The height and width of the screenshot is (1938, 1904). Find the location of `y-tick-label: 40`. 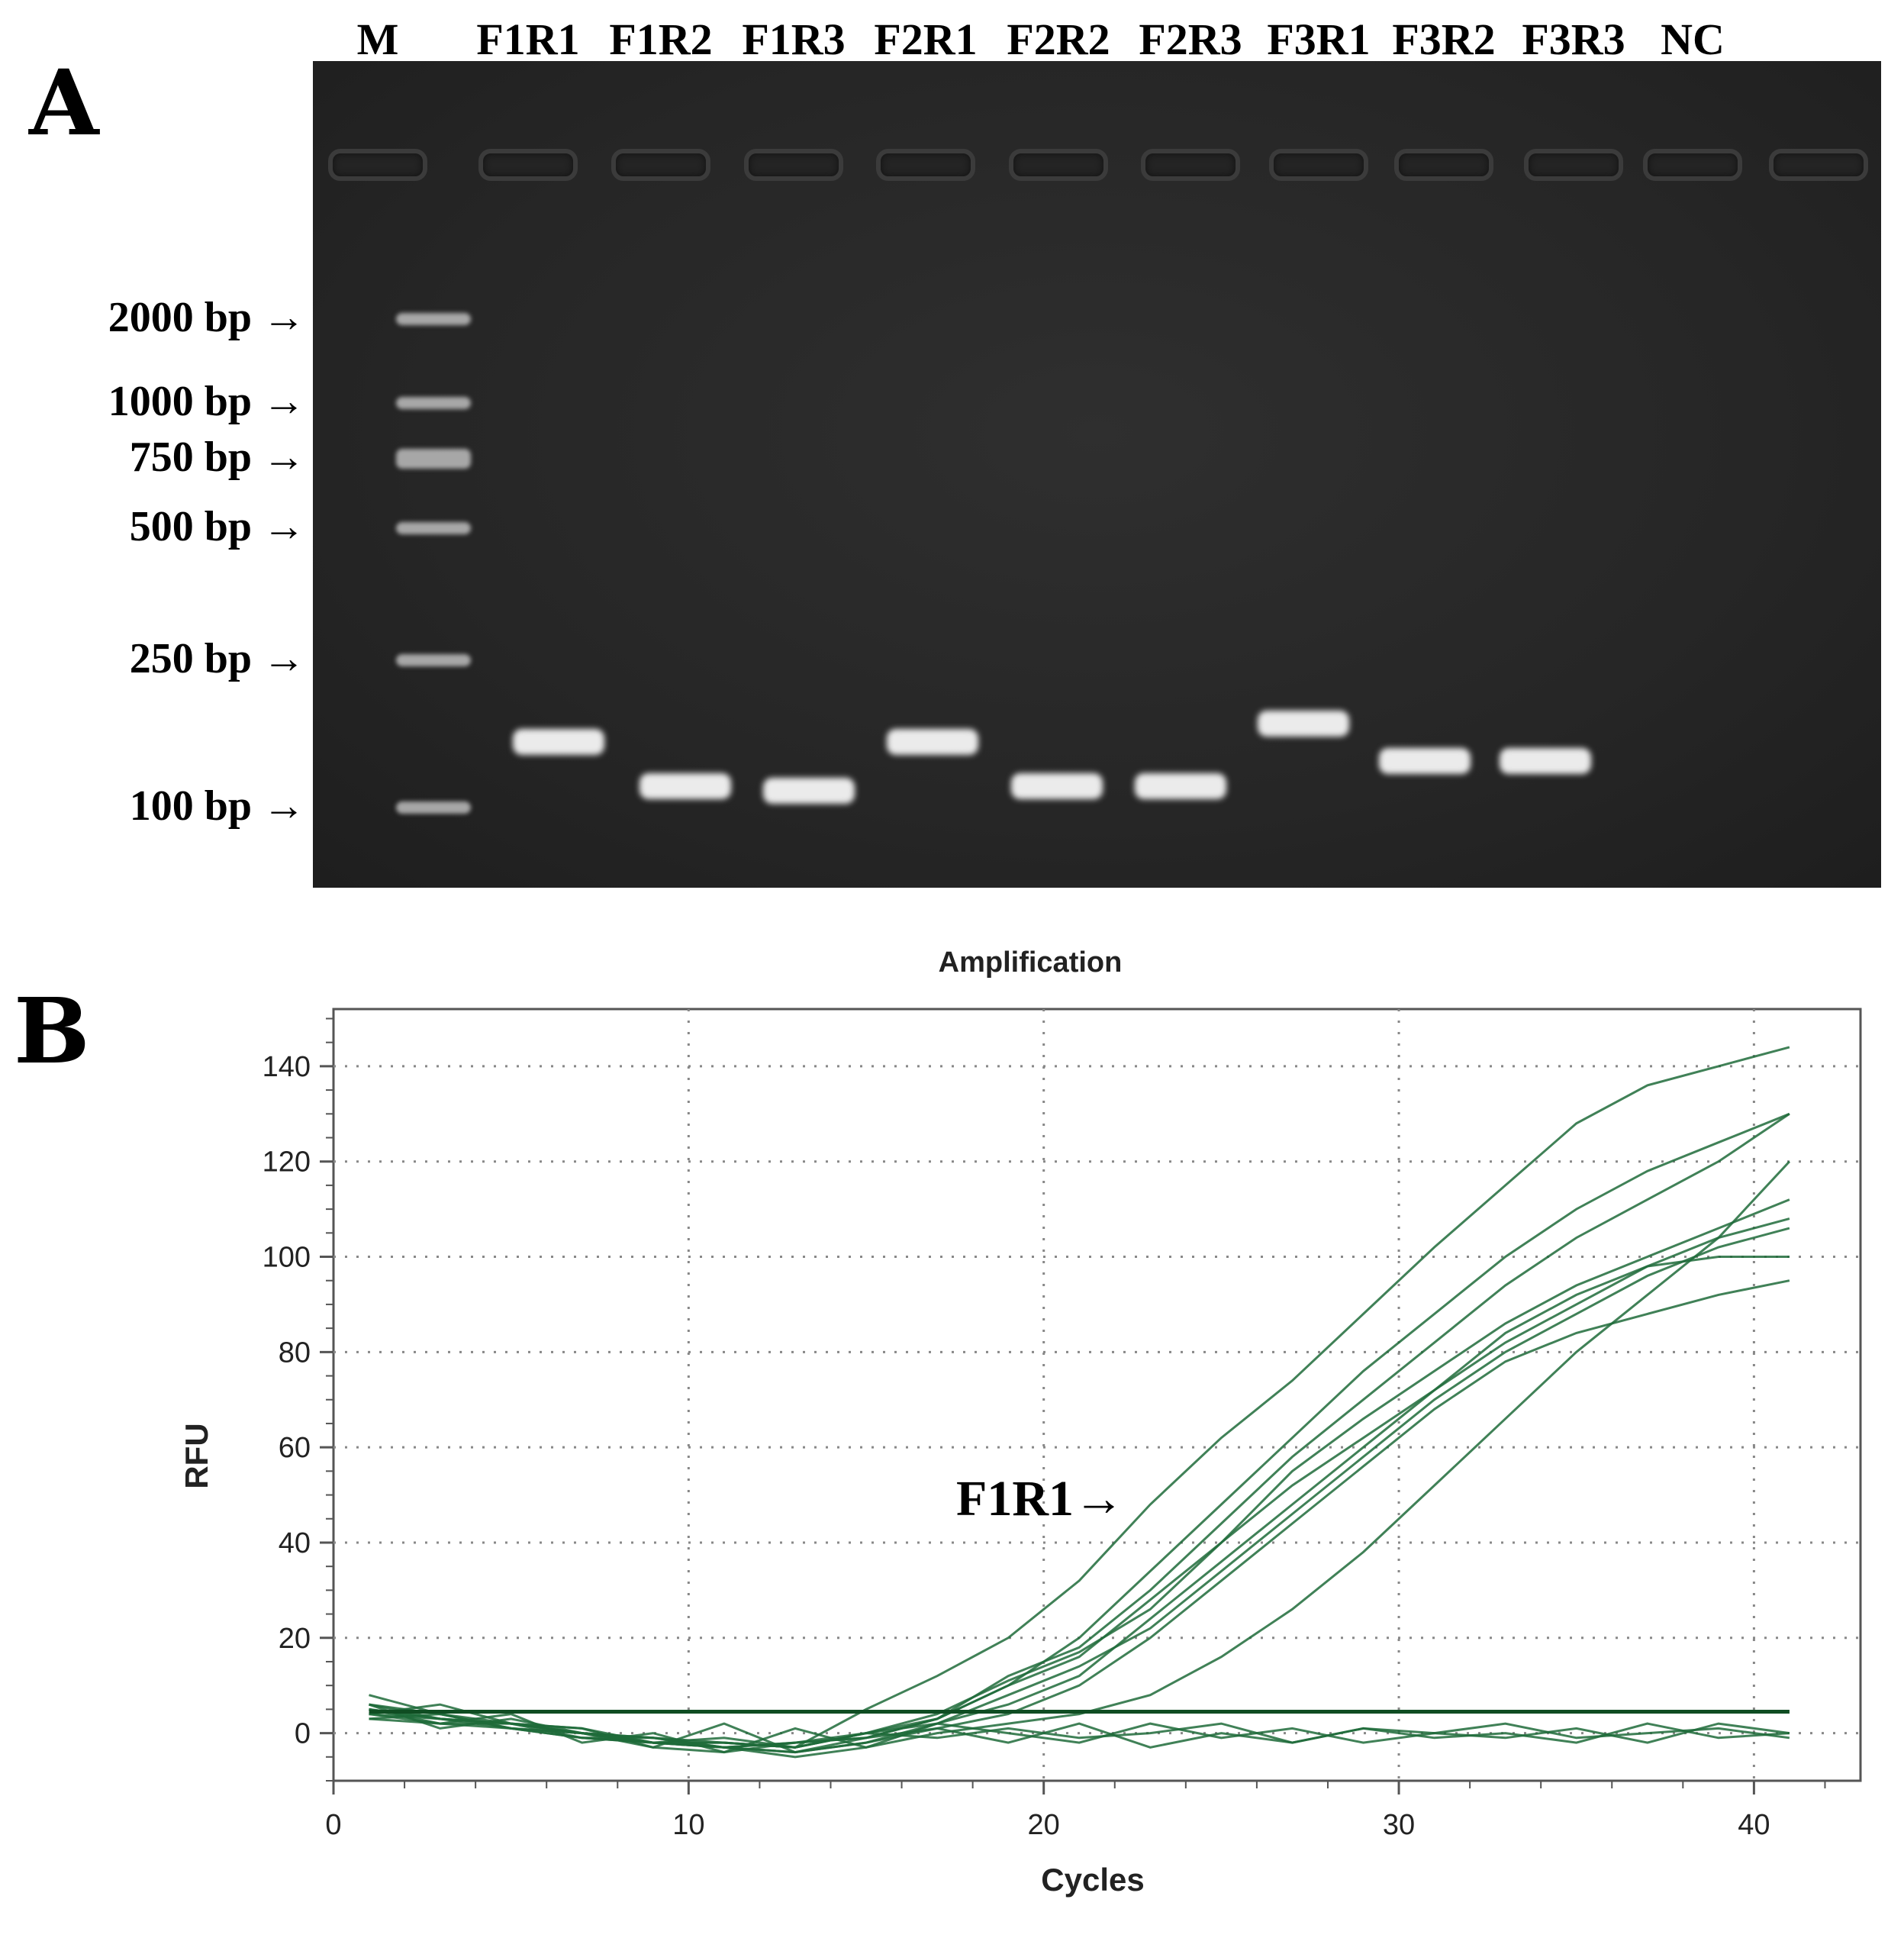

y-tick-label: 40 is located at coordinates (295, 1543).